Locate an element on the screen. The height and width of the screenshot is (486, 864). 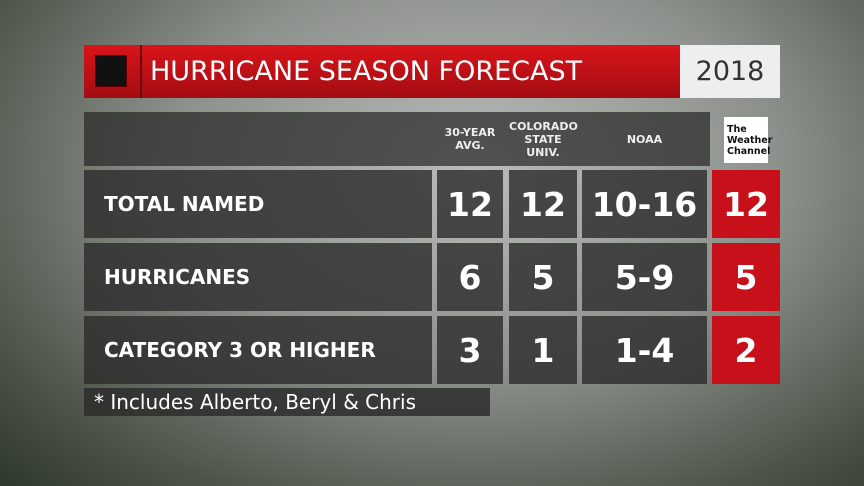
cell: 2 is located at coordinates (746, 350).